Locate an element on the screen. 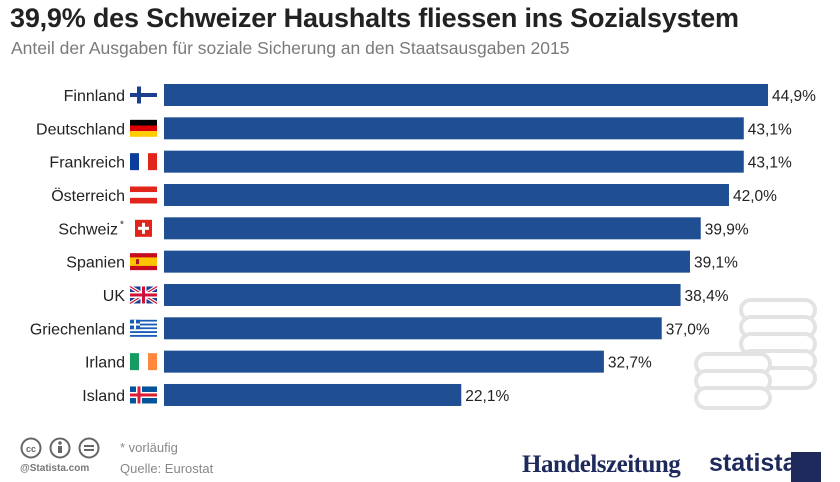  flag-greece-icon is located at coordinates (143, 328).